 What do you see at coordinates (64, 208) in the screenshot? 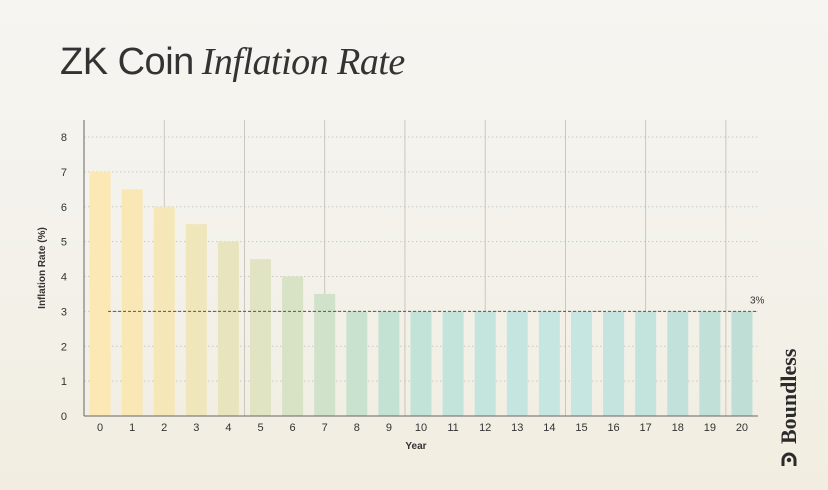
I see `y-tick-label: 6` at bounding box center [64, 208].